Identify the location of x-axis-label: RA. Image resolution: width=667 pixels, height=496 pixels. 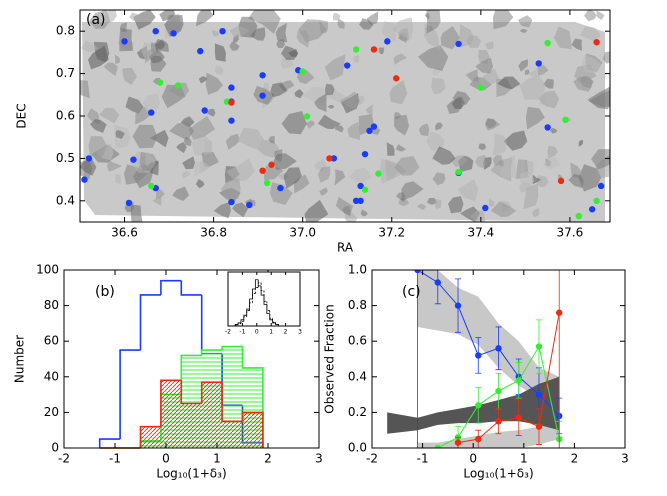
(345, 248).